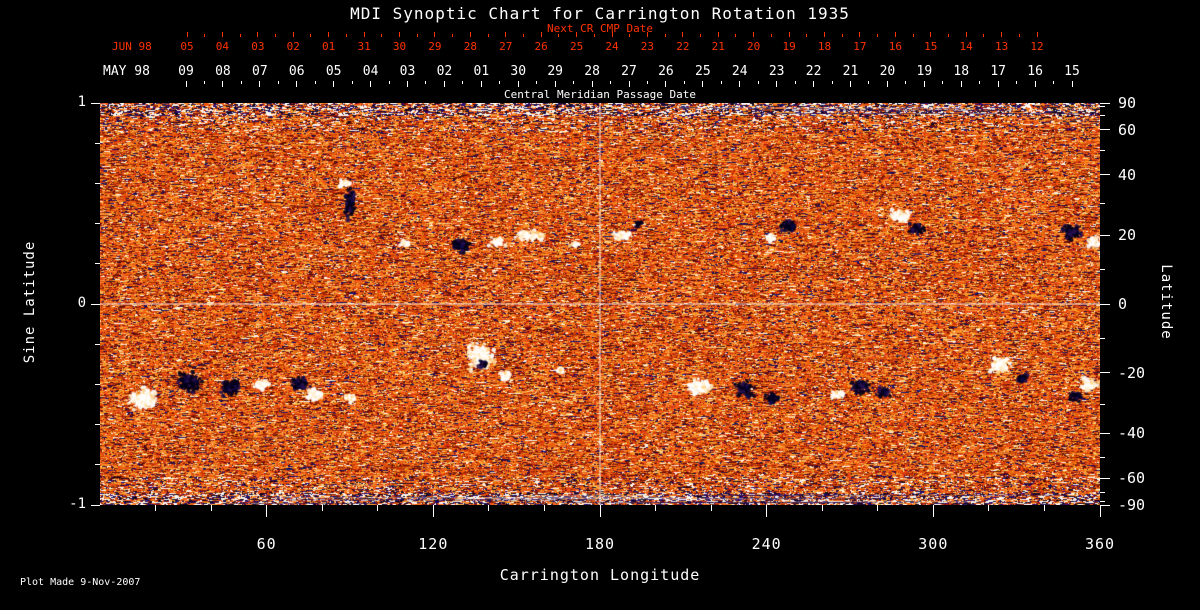  Describe the element at coordinates (931, 46) in the screenshot. I see `next-cr-day-label: 15` at that location.